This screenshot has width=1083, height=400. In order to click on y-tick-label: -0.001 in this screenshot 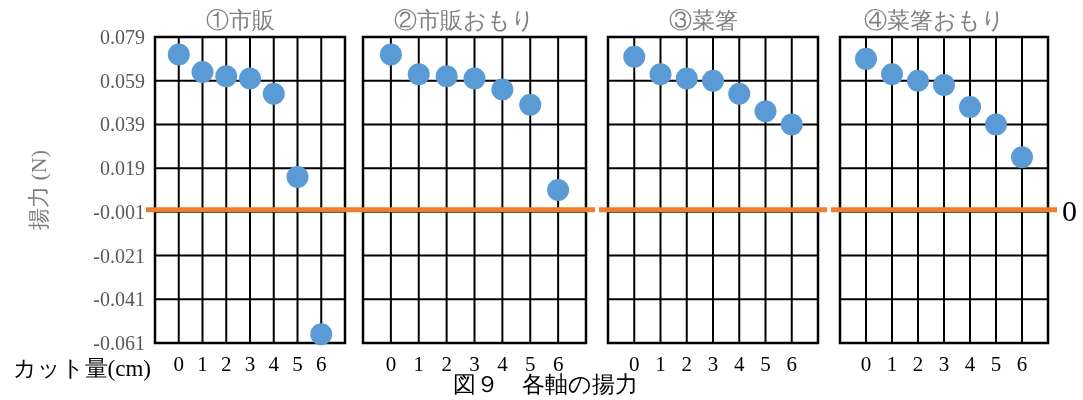, I will do `click(119, 211)`.